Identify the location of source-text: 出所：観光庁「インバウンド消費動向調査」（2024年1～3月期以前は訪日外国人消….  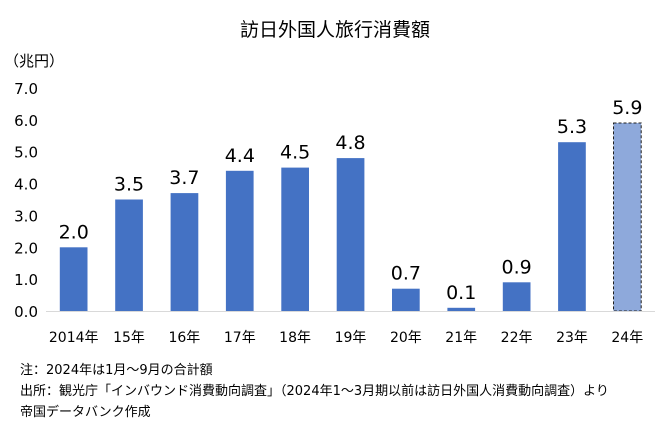
(314, 391).